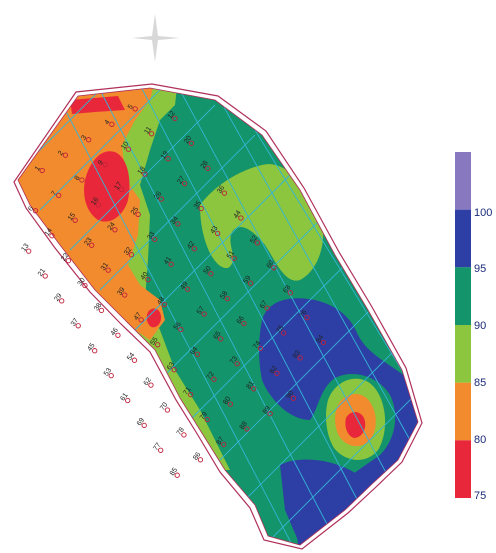 This screenshot has height=553, width=496. I want to click on sample-point-label: 90, so click(290, 395).